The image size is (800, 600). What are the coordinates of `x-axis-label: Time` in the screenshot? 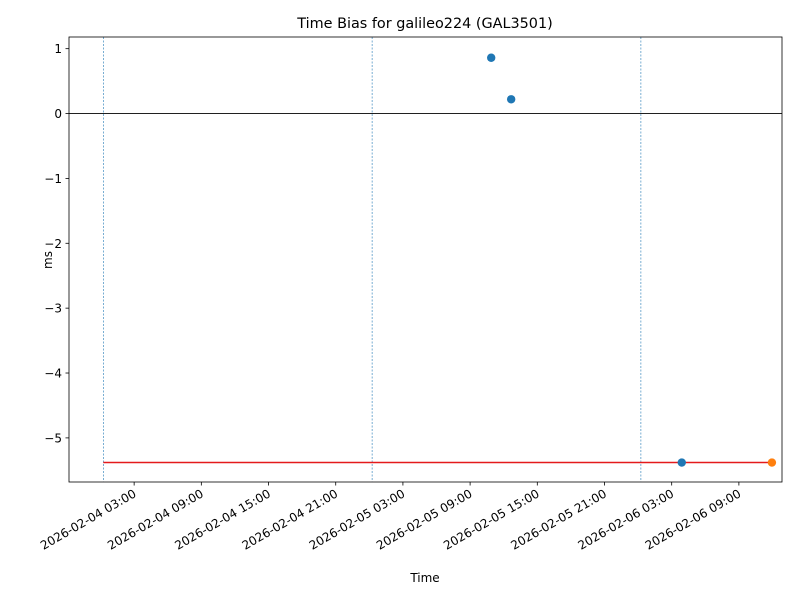 It's located at (424, 578).